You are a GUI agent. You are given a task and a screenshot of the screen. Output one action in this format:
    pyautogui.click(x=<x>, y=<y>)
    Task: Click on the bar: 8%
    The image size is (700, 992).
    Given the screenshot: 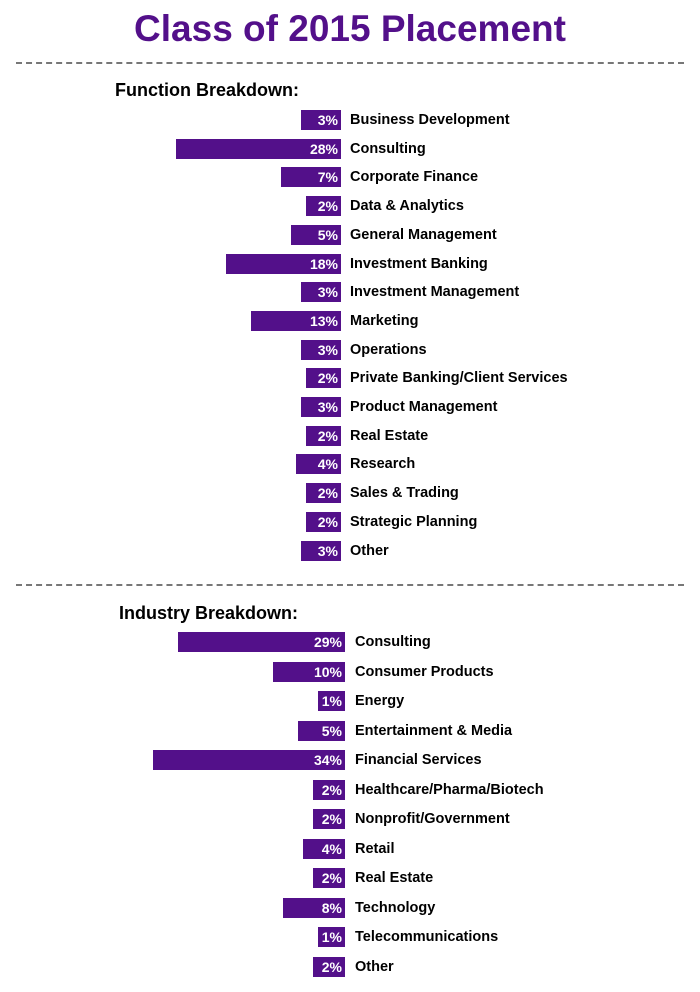 What is the action you would take?
    pyautogui.click(x=314, y=907)
    